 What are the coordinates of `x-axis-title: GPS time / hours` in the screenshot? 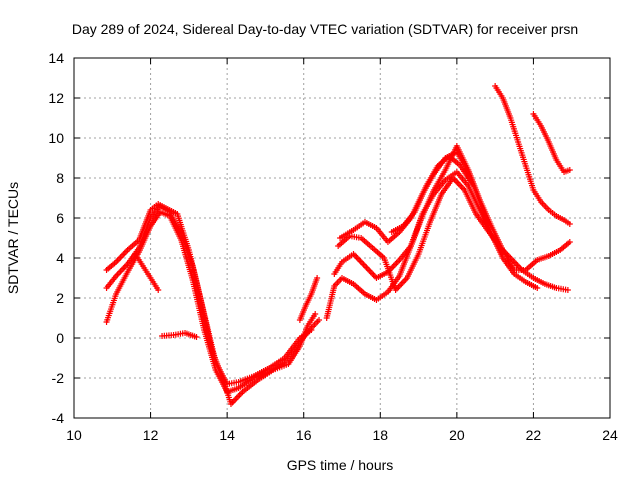 It's located at (340, 465).